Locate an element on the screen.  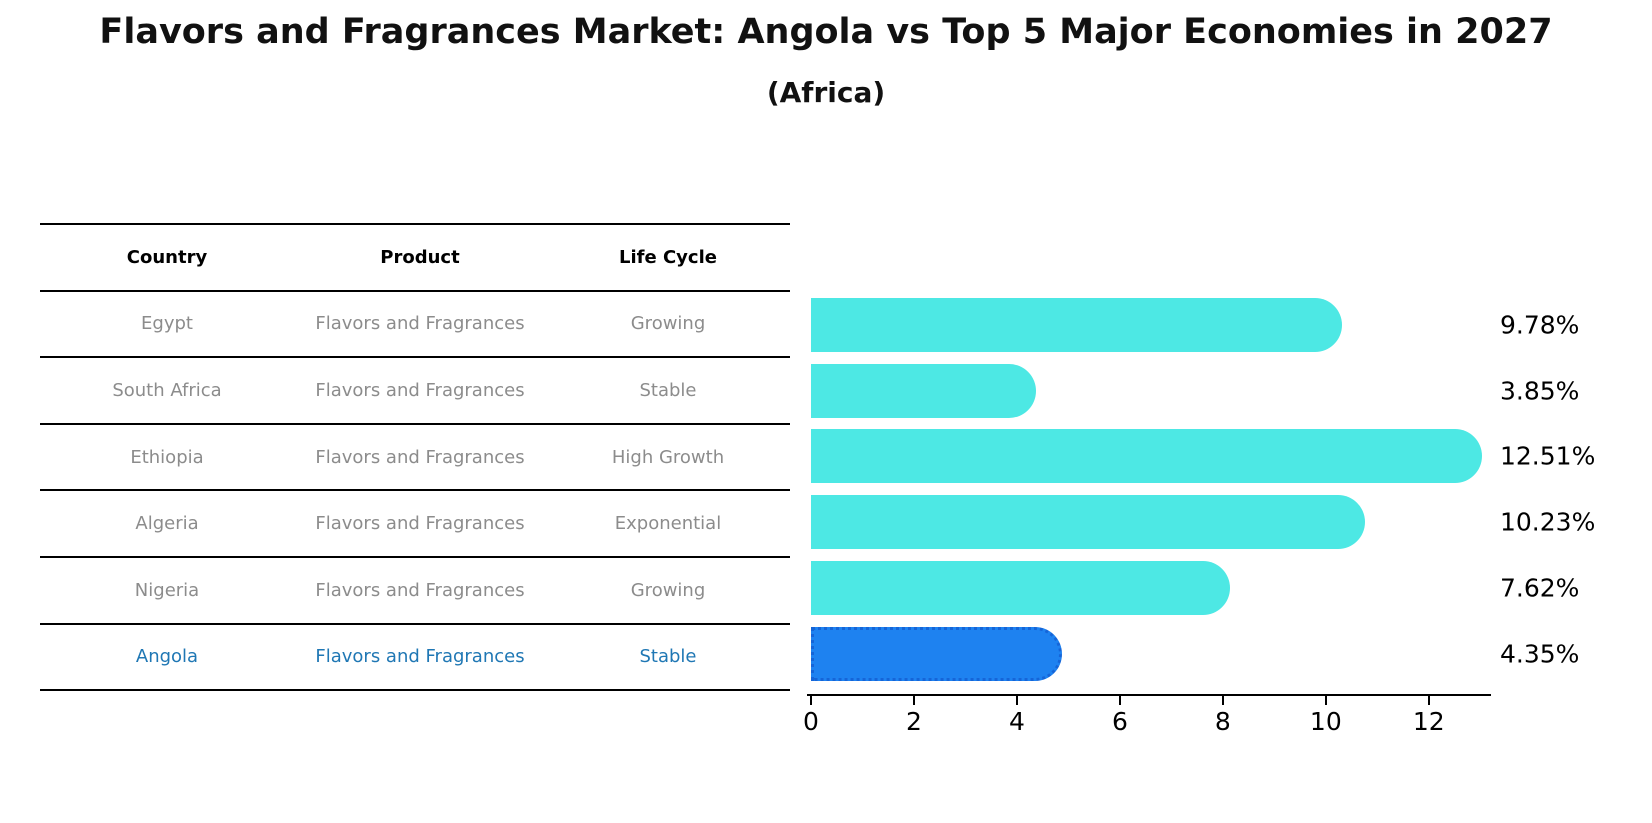
table-header-row: Country Product Life Cycle is located at coordinates (415, 258).